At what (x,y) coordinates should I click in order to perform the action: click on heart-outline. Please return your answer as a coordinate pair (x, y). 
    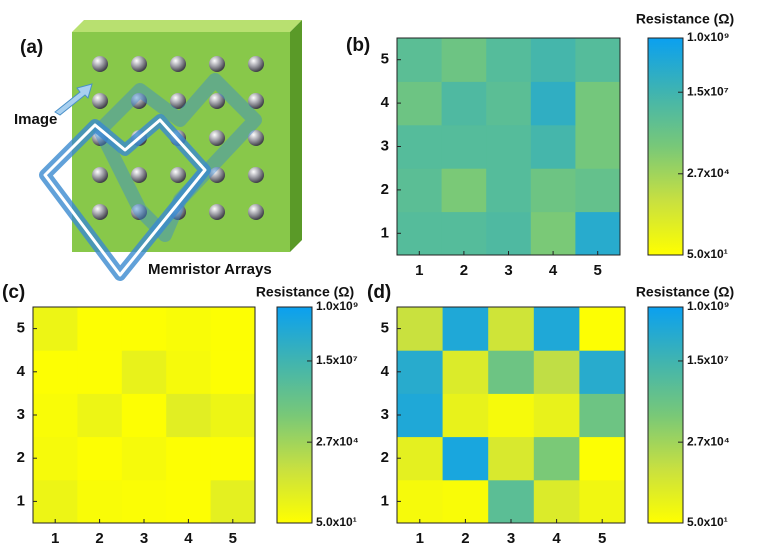
    Looking at the image, I should click on (125, 197).